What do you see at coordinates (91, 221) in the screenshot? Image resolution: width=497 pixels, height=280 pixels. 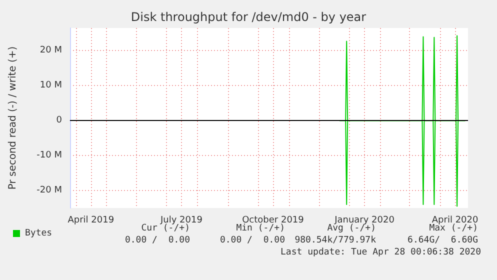 I see `x-tick-label: April 2019` at bounding box center [91, 221].